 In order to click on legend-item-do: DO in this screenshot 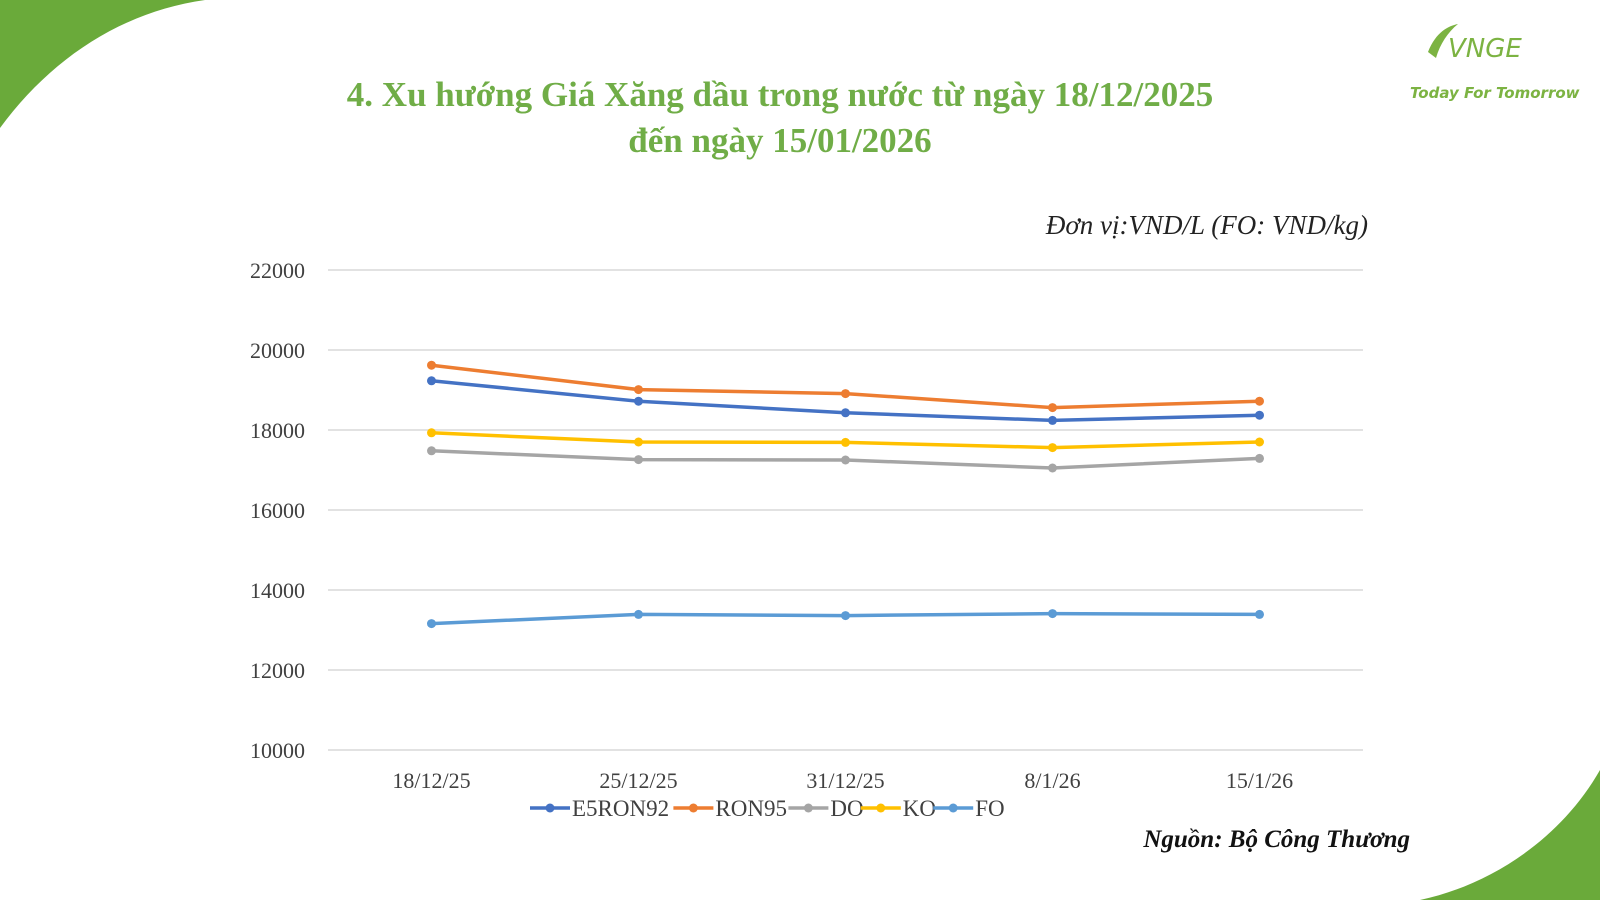, I will do `click(826, 808)`.